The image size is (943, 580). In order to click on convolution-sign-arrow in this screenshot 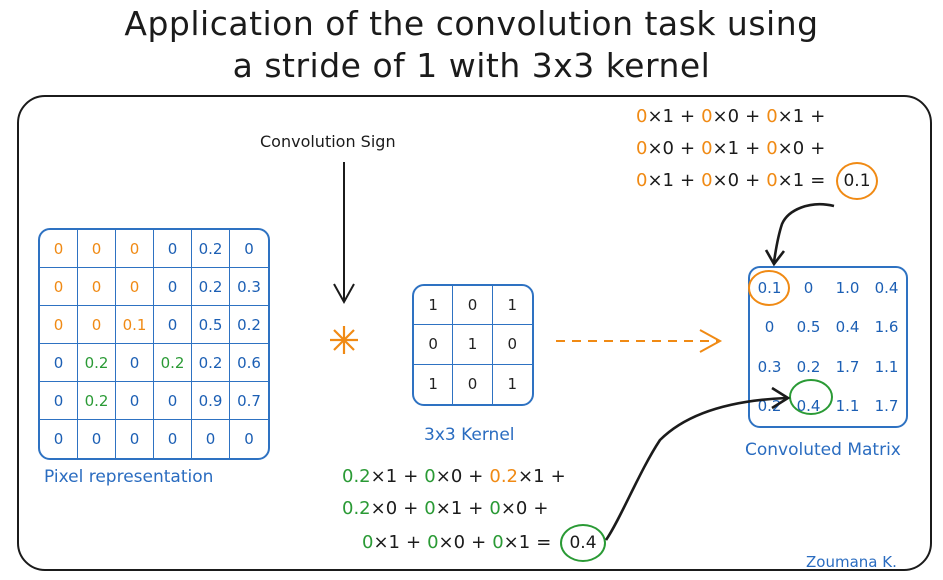, I will do `click(344, 233)`.